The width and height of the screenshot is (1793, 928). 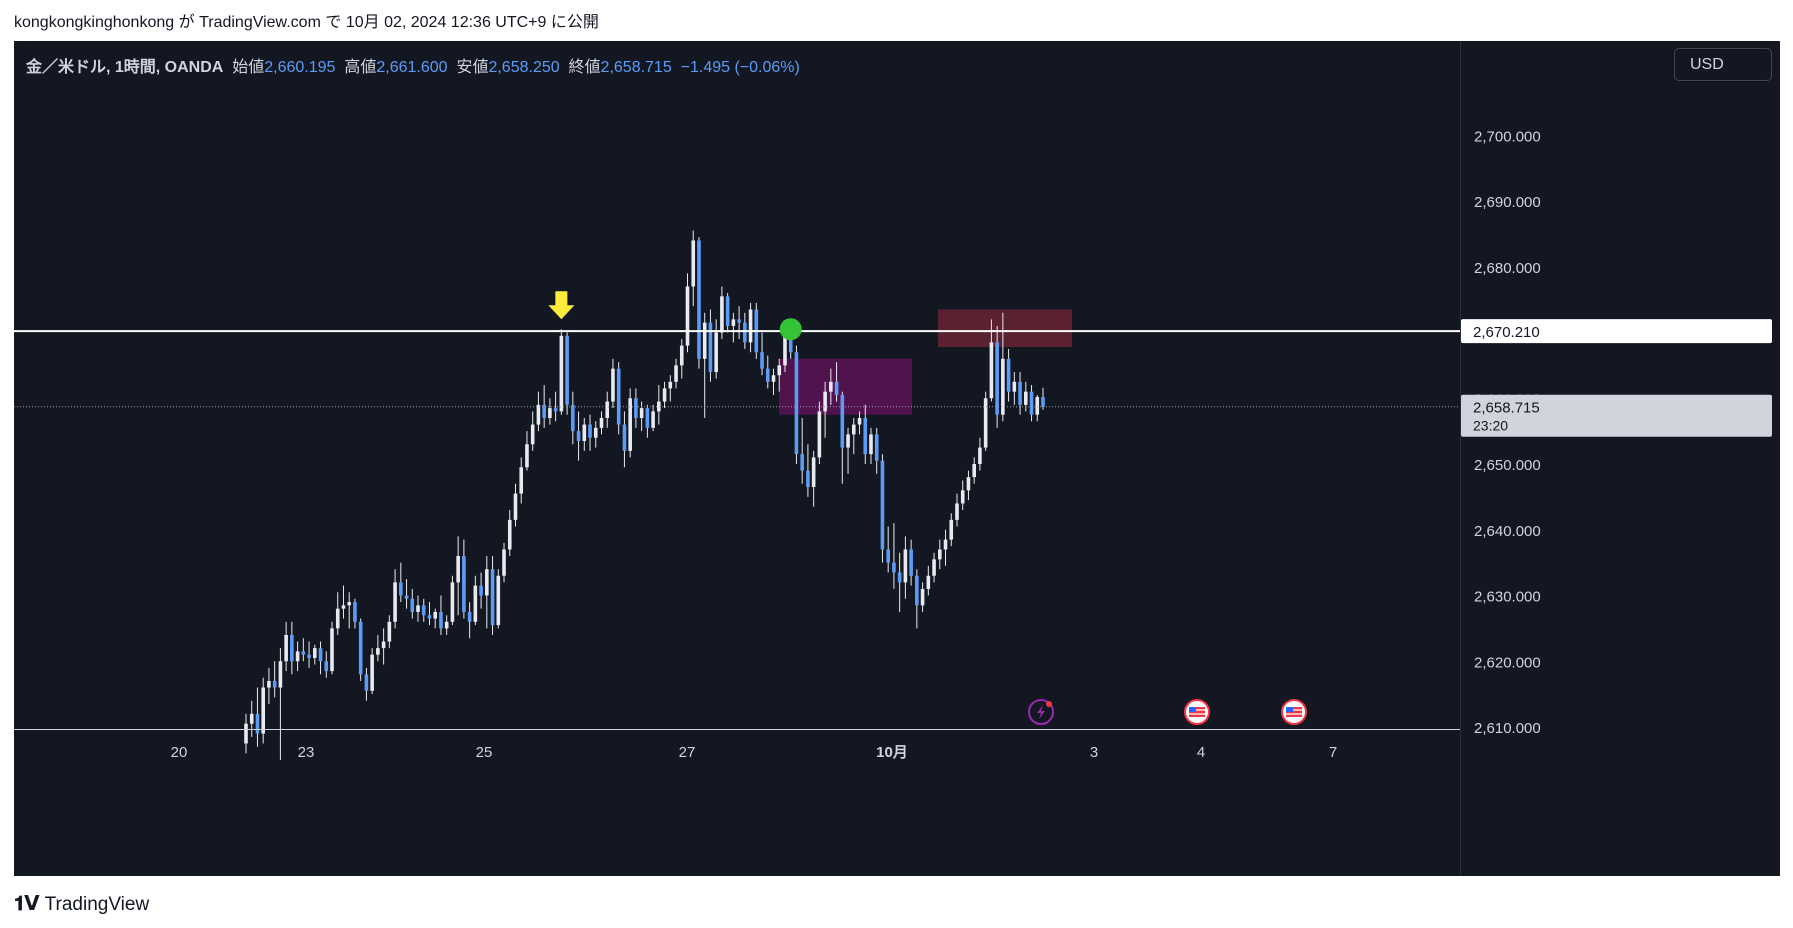 What do you see at coordinates (1723, 64) in the screenshot?
I see `currency-button: USD` at bounding box center [1723, 64].